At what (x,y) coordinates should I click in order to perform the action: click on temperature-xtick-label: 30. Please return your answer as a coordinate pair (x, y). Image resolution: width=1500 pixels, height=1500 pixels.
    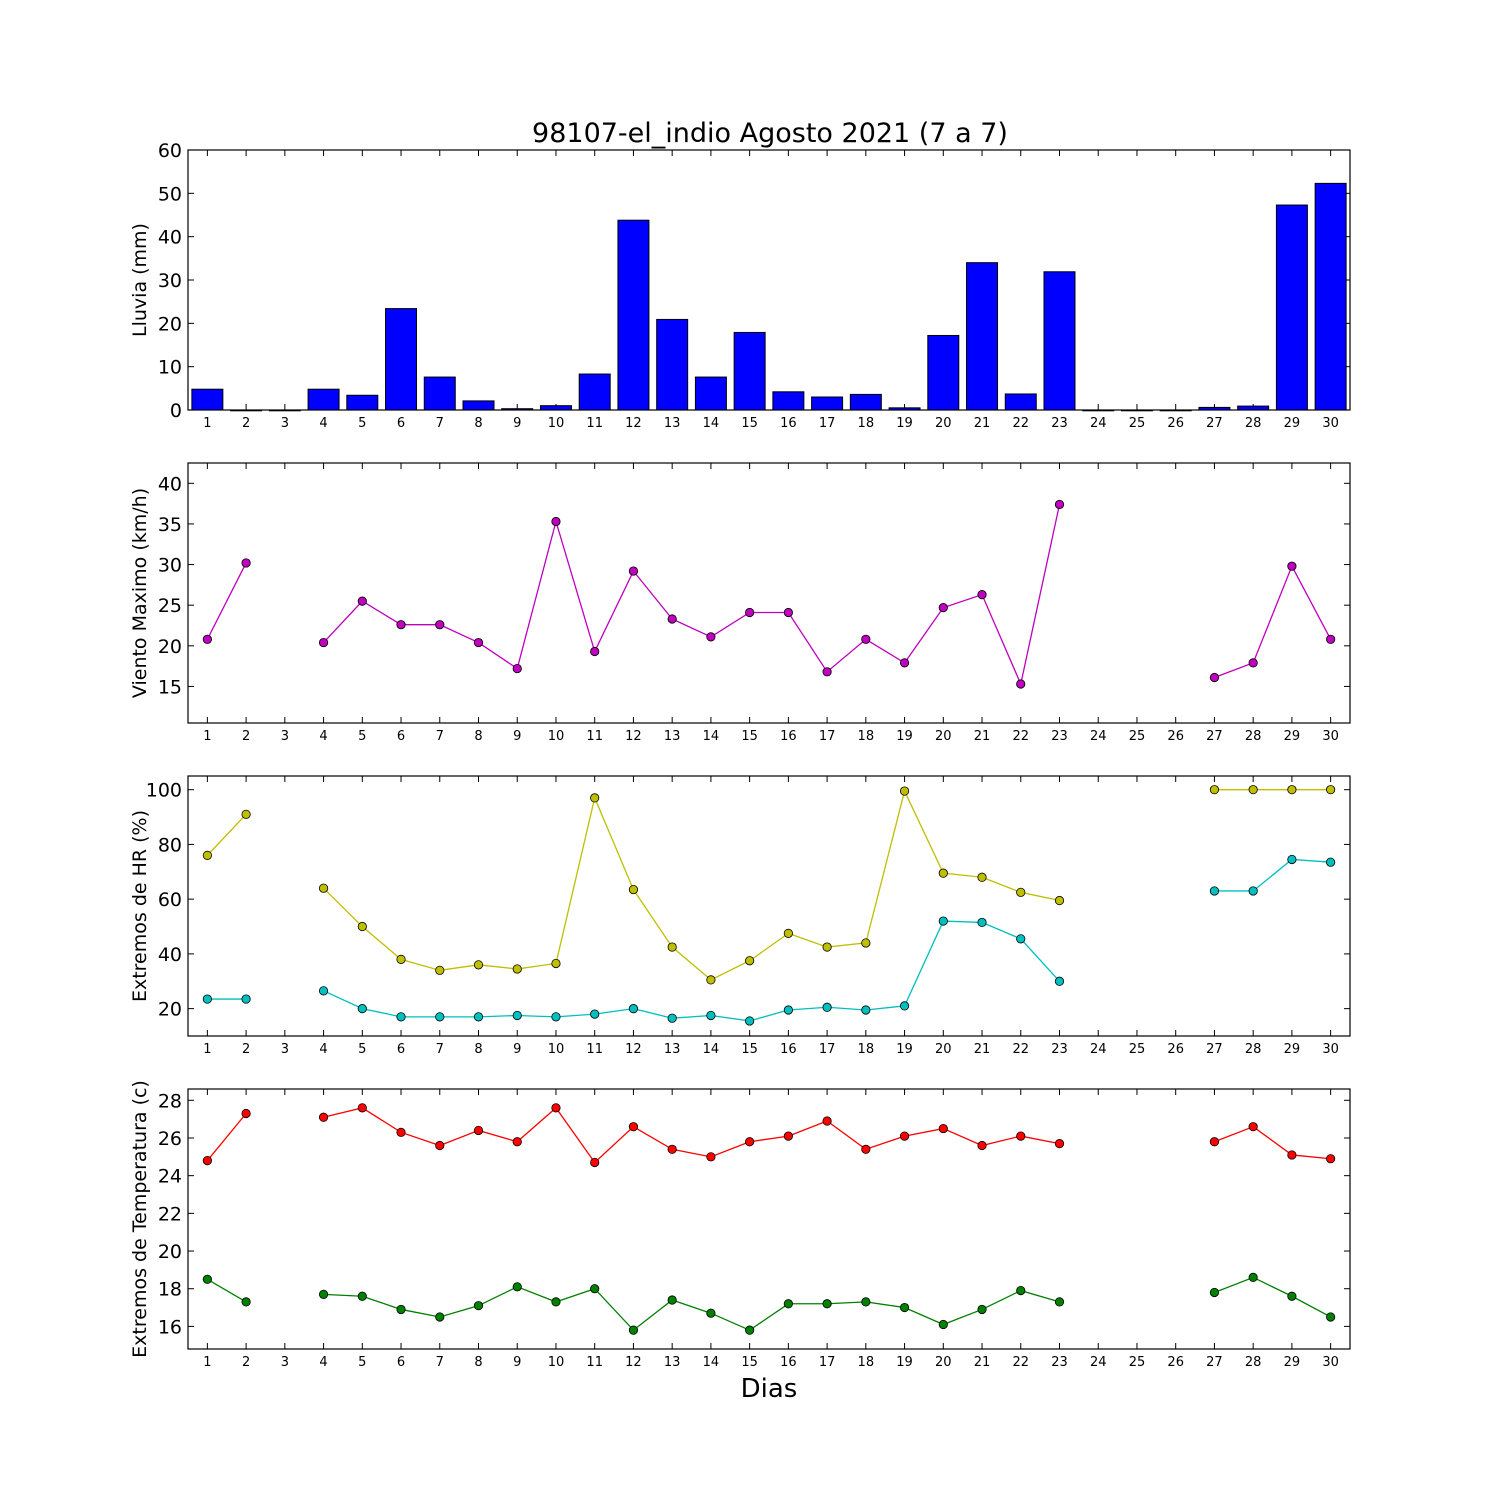
    Looking at the image, I should click on (1330, 1362).